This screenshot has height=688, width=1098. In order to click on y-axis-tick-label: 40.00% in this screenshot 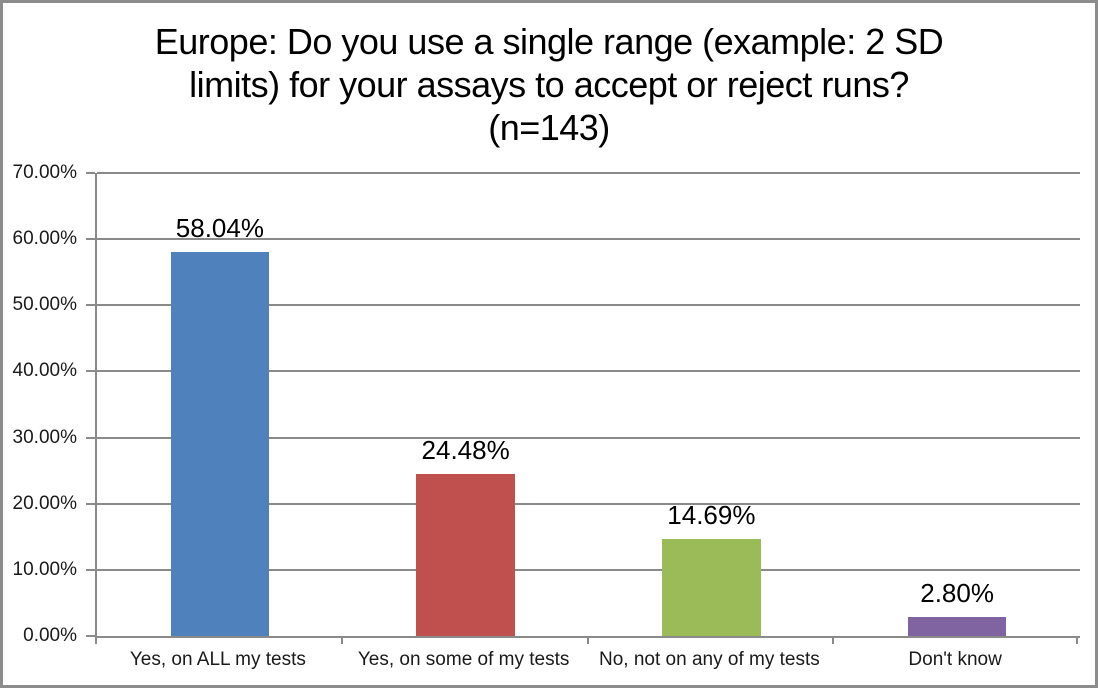, I will do `click(44, 371)`.